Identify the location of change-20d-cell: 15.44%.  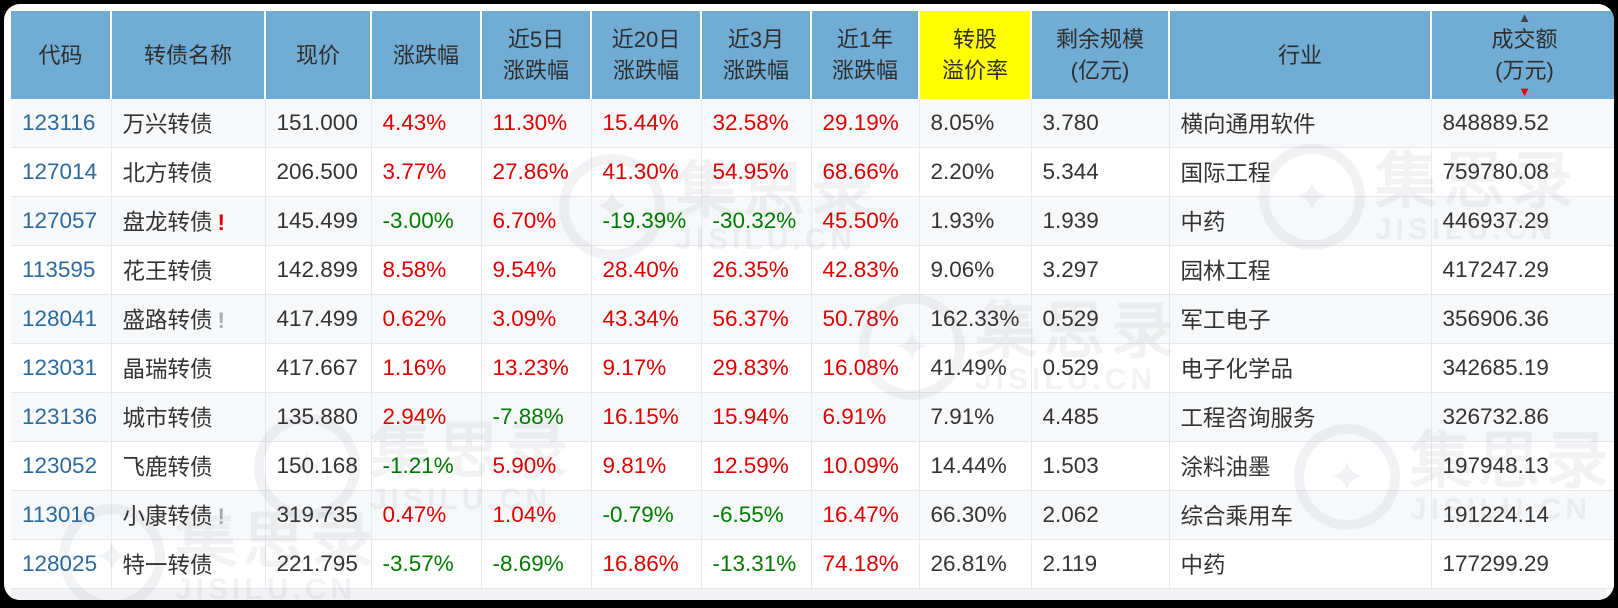
(646, 123).